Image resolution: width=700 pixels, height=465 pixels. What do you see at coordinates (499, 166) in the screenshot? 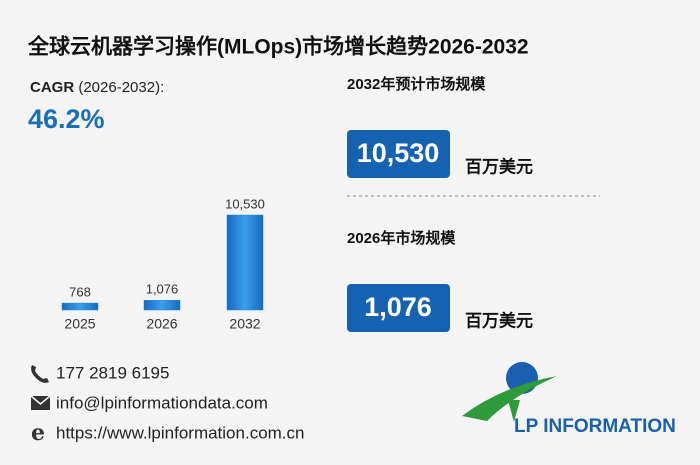
I see `forecast-unit: 百万美元` at bounding box center [499, 166].